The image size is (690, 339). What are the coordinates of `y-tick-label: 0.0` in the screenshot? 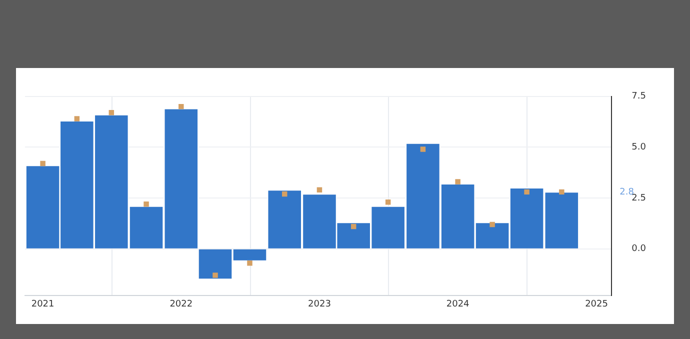 It's located at (639, 249).